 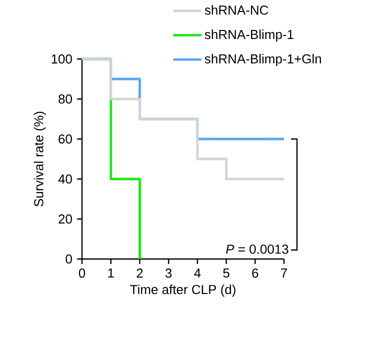 What do you see at coordinates (226, 273) in the screenshot?
I see `x-tick-label: 5` at bounding box center [226, 273].